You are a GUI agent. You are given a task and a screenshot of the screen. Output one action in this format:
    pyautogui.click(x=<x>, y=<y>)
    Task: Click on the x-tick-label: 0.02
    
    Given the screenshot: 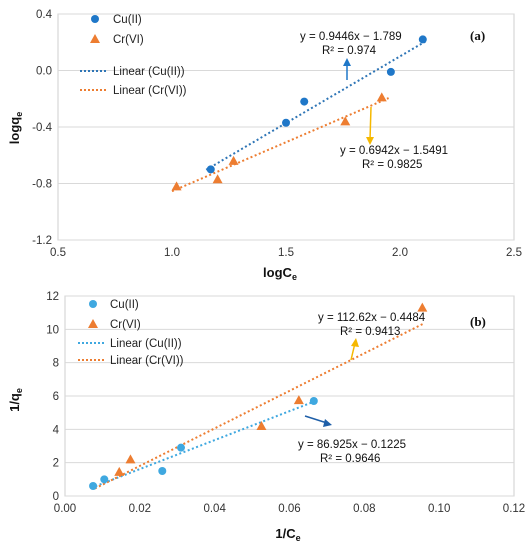 What is the action you would take?
    pyautogui.click(x=140, y=509)
    